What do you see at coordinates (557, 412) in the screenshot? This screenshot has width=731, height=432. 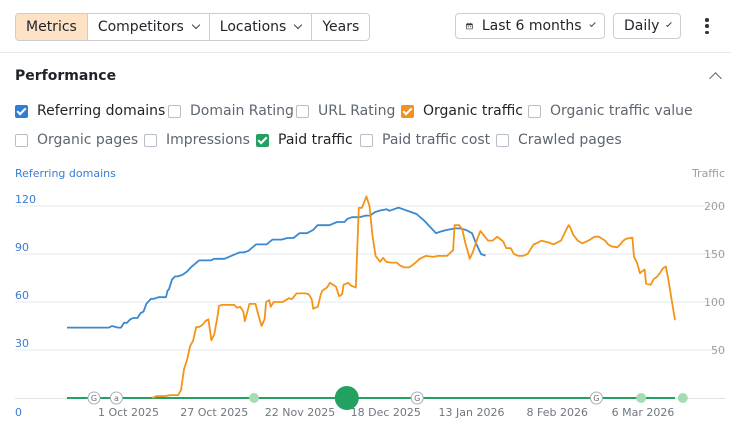 I see `x-axis-tick: 8 Feb 2026` at bounding box center [557, 412].